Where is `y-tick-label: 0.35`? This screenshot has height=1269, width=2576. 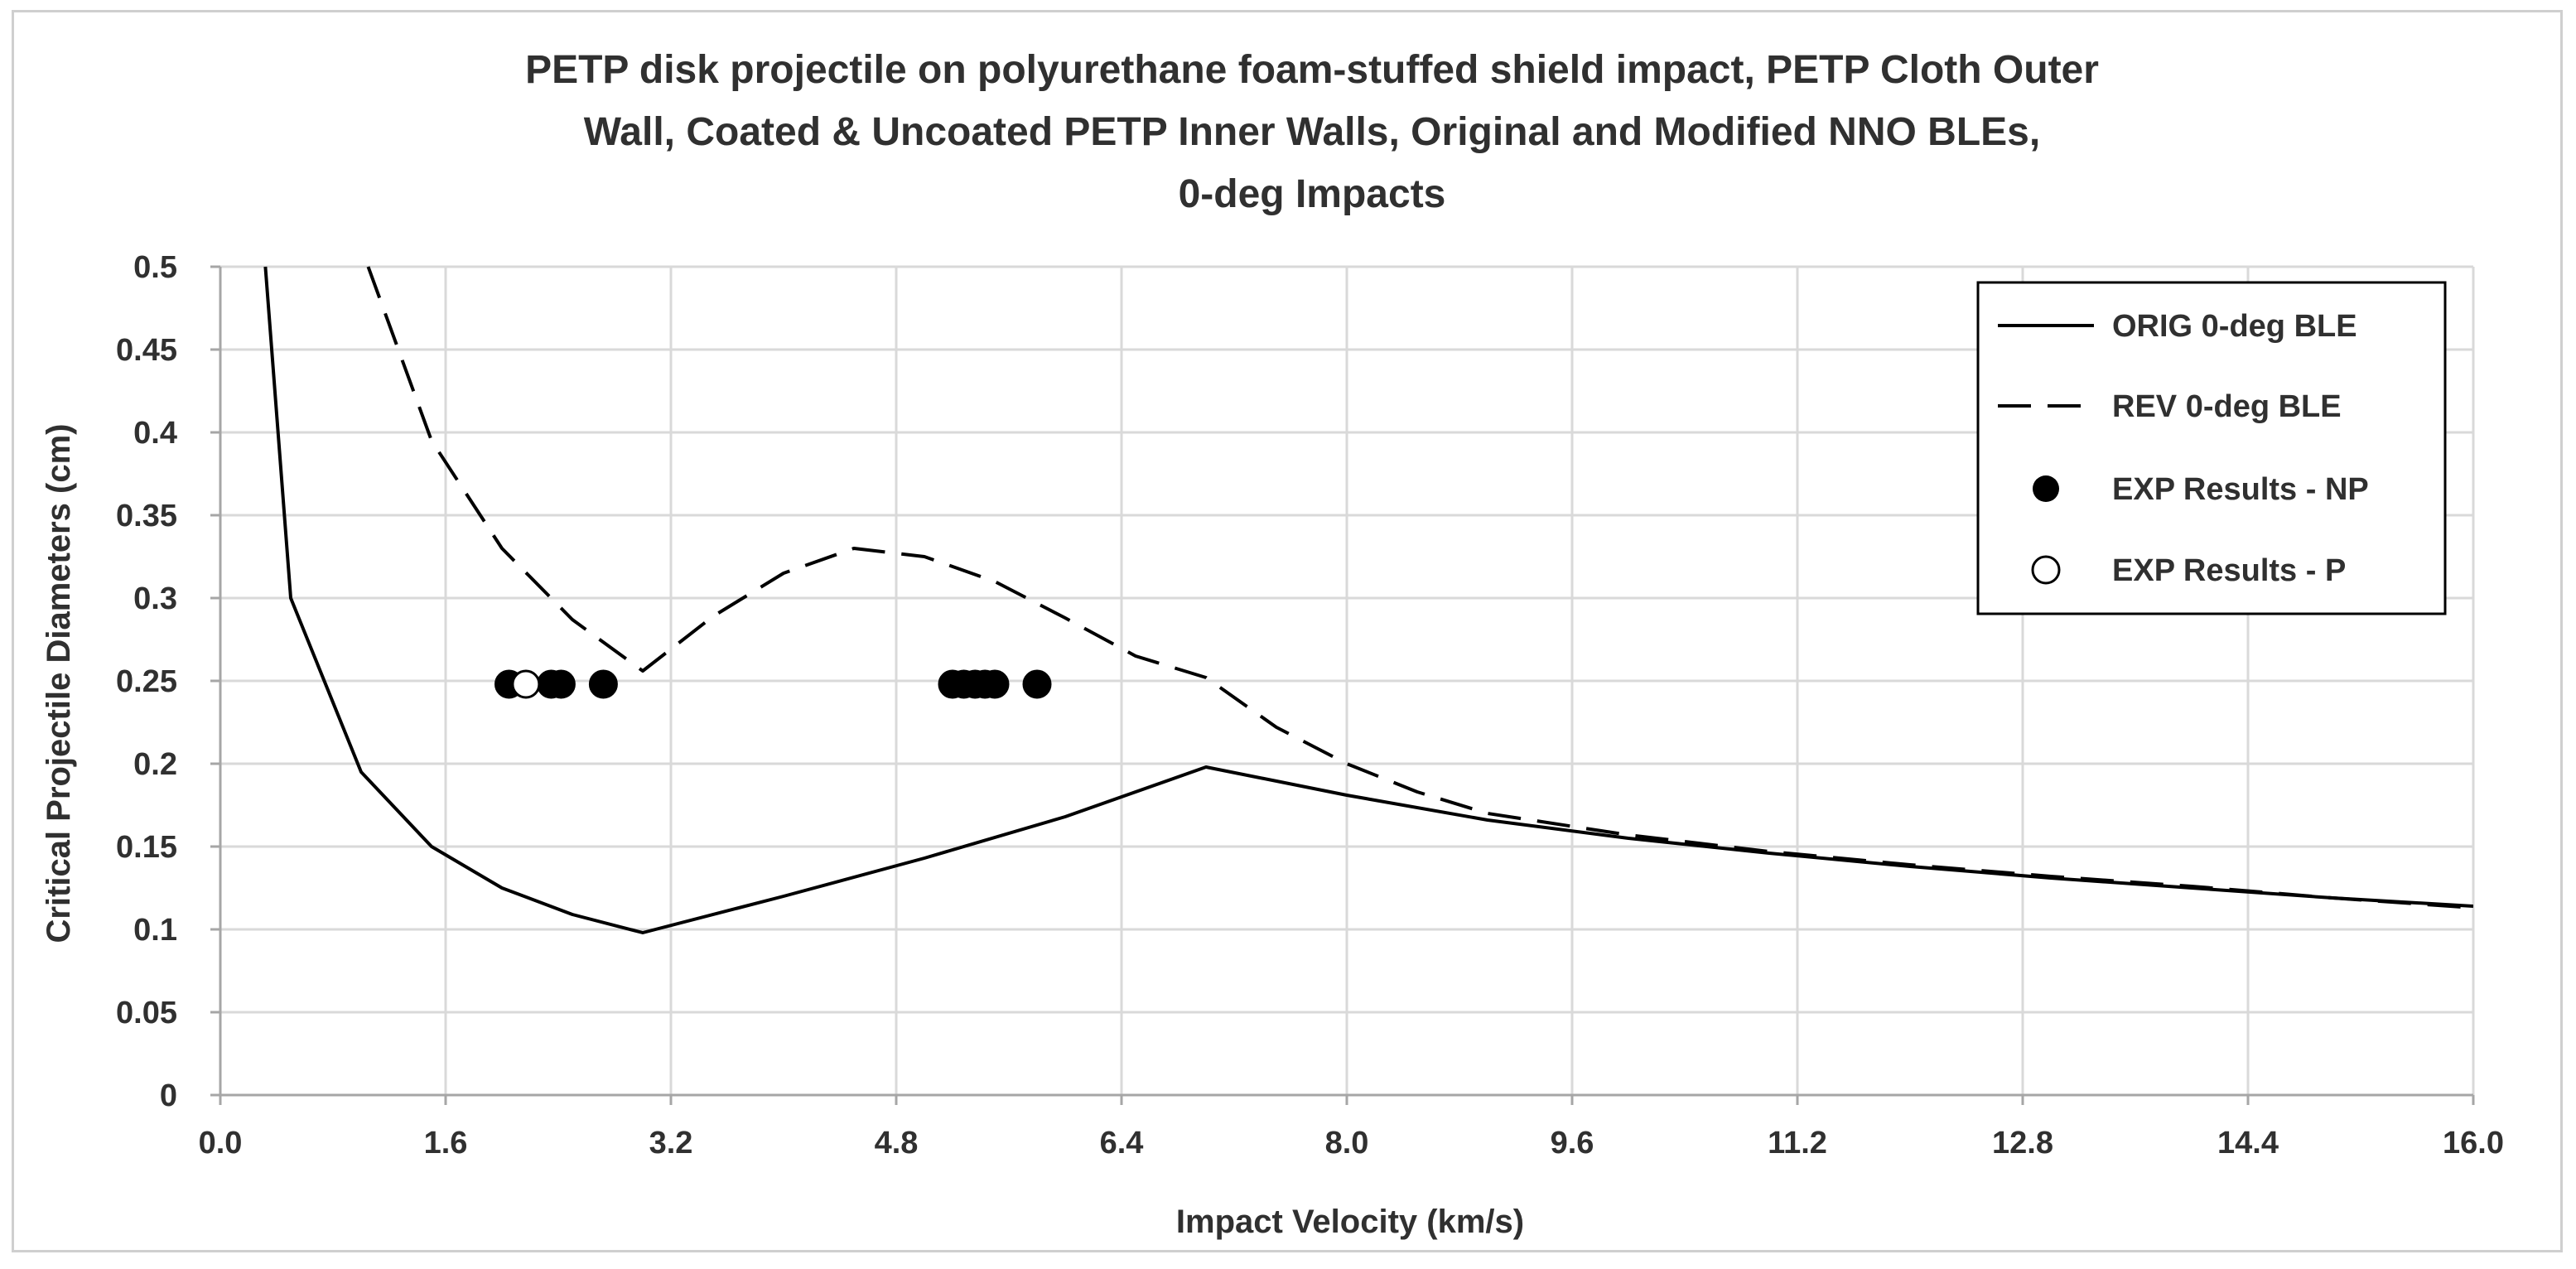
y-tick-label: 0.35 is located at coordinates (146, 516).